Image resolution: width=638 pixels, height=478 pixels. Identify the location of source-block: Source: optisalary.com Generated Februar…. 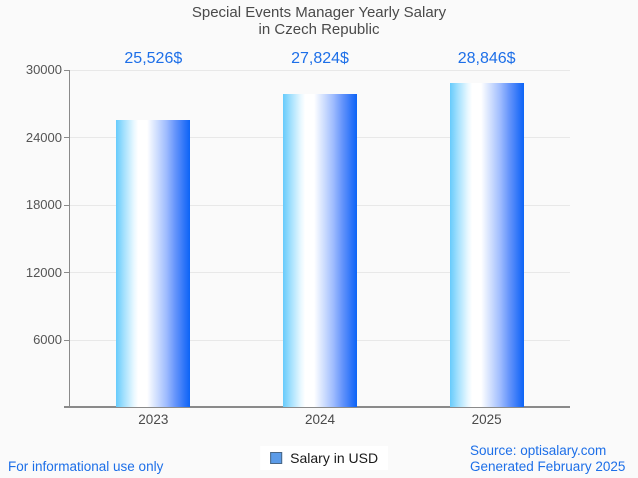
(547, 459).